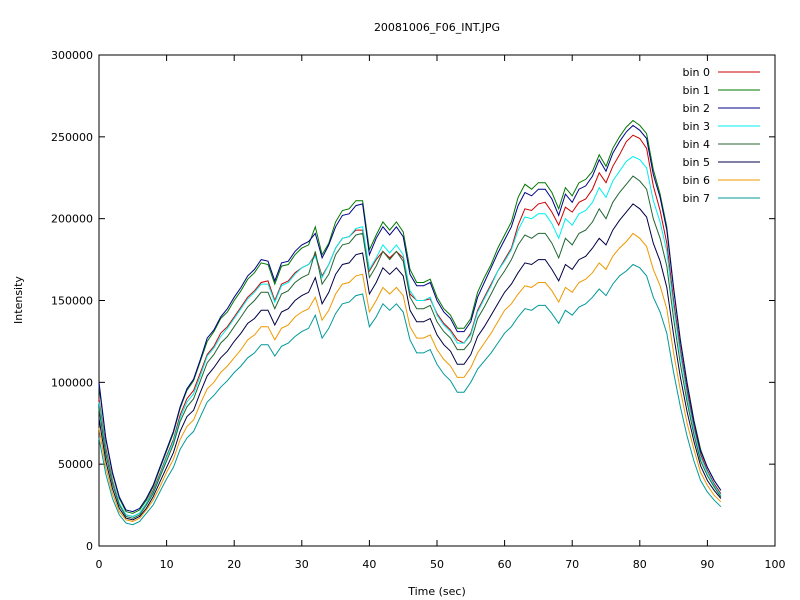 Image resolution: width=800 pixels, height=600 pixels. Describe the element at coordinates (72, 382) in the screenshot. I see `y-tick-label: 100000` at that location.